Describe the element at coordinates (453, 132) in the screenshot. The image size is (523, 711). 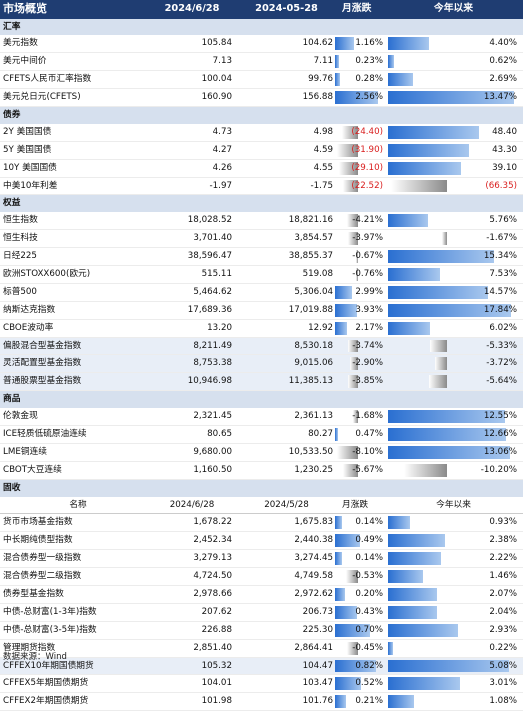
I see `row-ytd-change-bar-area: 48.40` at that location.